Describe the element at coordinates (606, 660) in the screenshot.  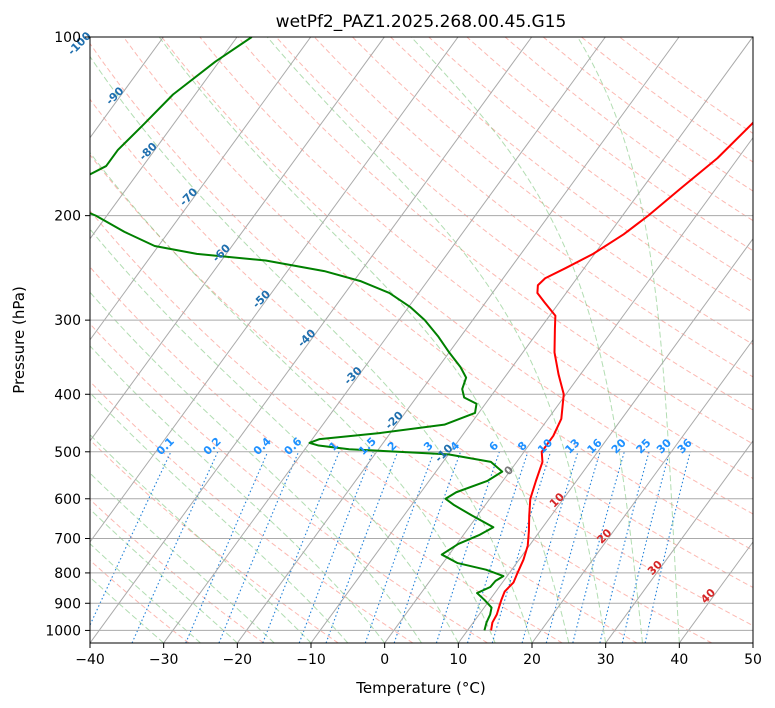
I see `x-tick-label: 30` at that location.